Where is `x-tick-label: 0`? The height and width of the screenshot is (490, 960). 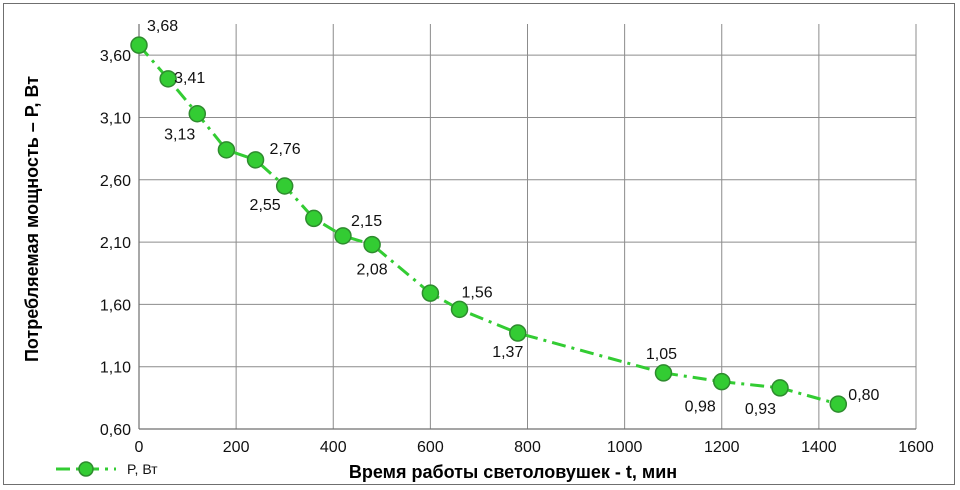 x-tick-label: 0 is located at coordinates (139, 447).